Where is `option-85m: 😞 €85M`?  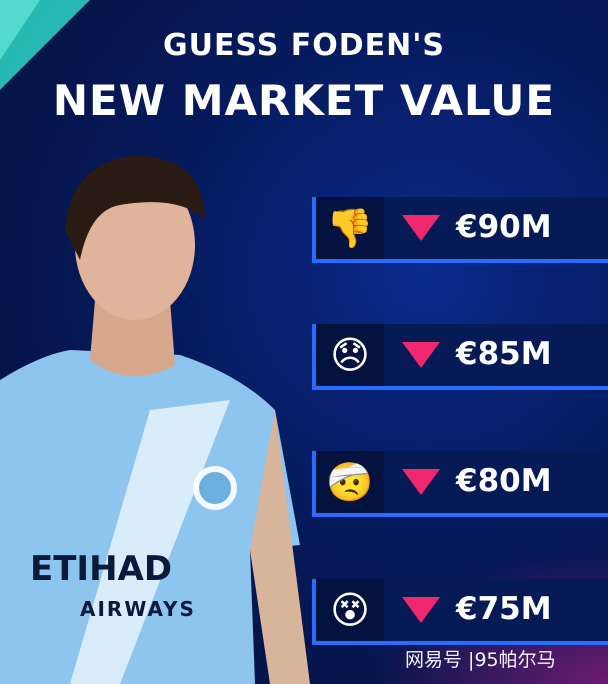
option-85m: 😞 €85M is located at coordinates (460, 357).